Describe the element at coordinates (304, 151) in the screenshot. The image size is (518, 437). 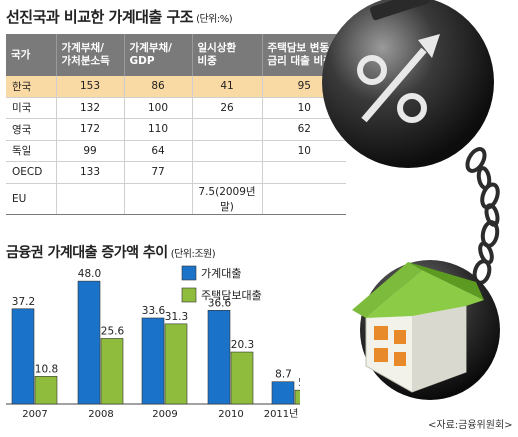
I see `table-cell: 10` at that location.